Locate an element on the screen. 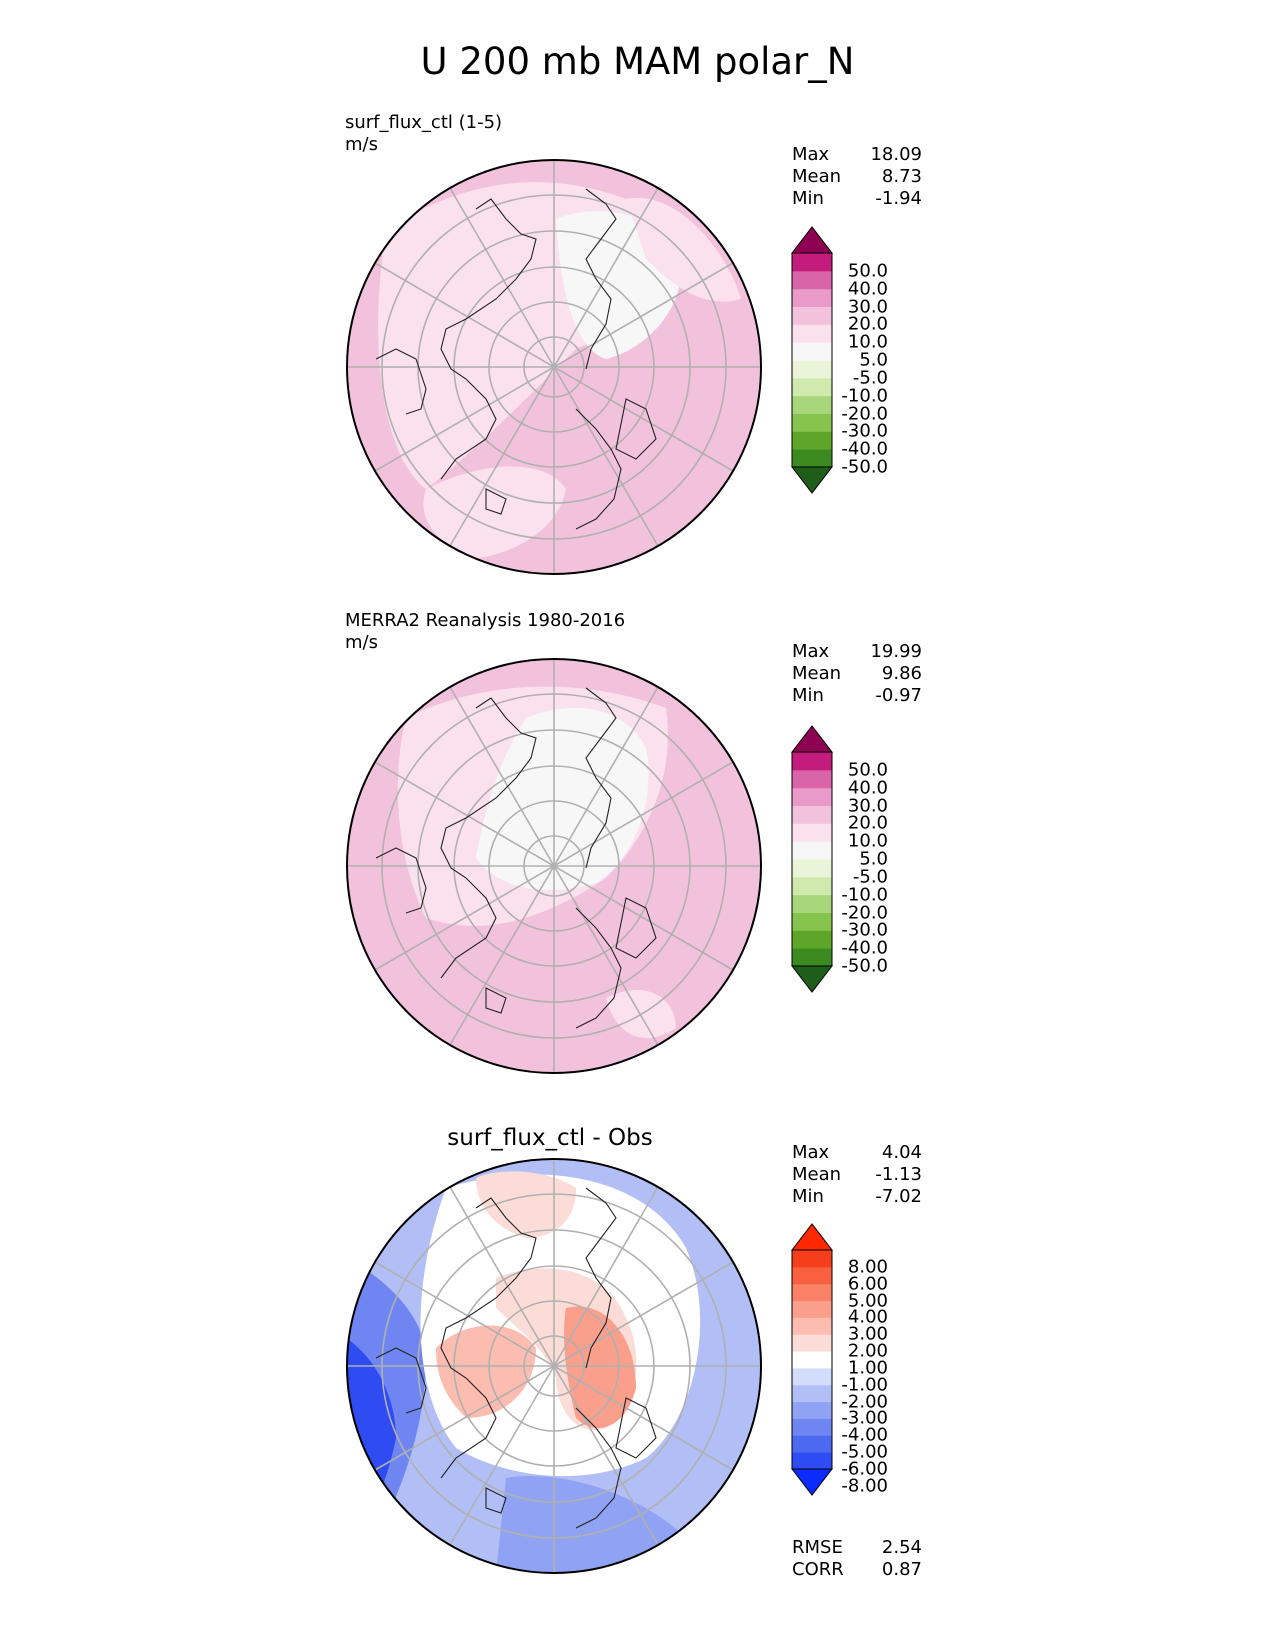 The width and height of the screenshot is (1275, 1650). panel1-mean: 8.73 is located at coordinates (901, 176).